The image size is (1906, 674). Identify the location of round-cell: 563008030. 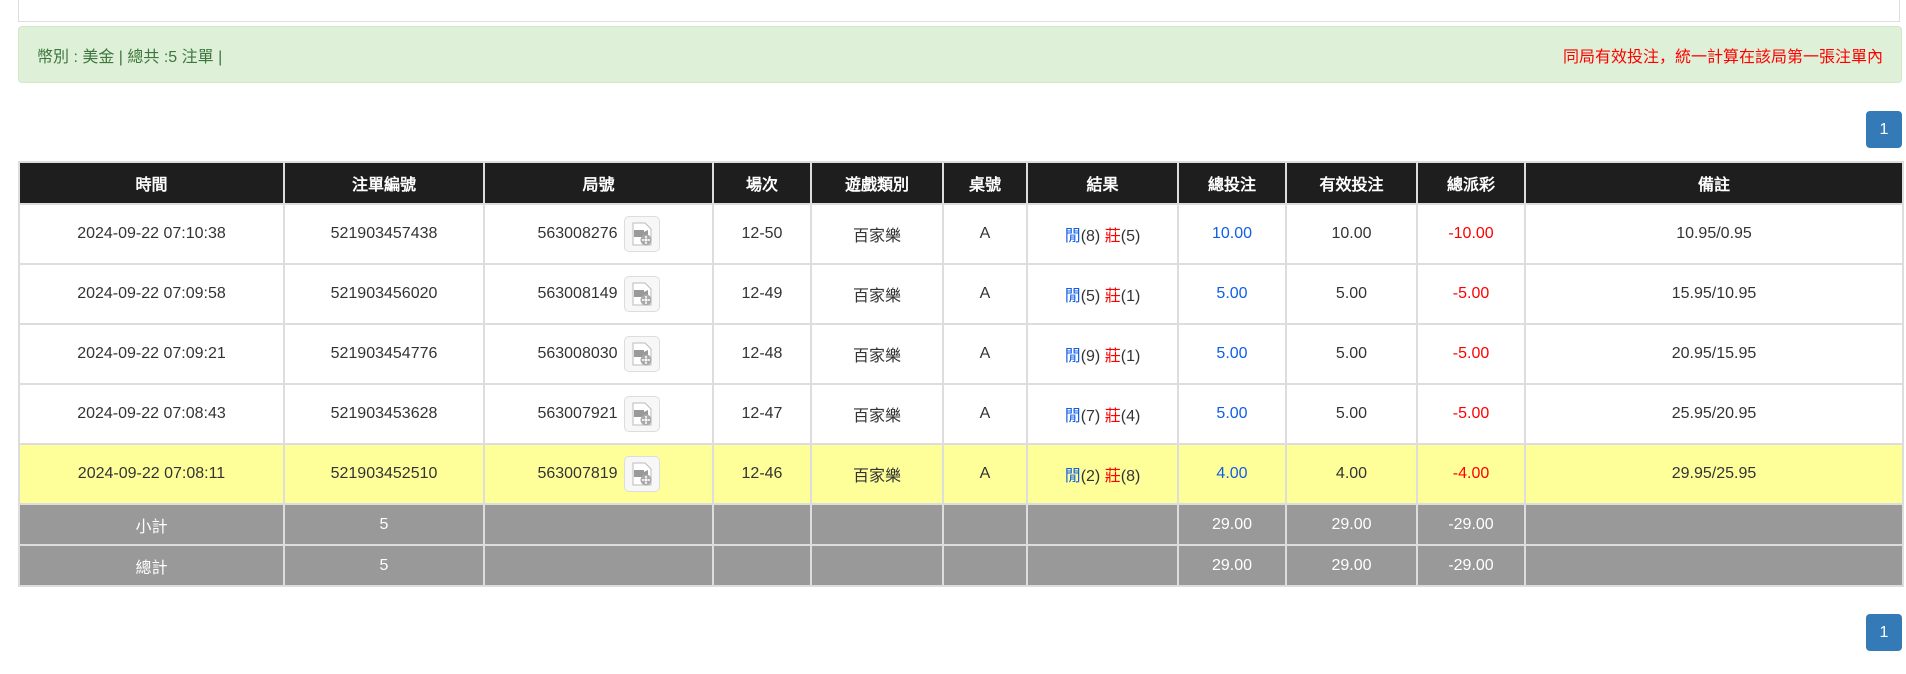
(598, 354).